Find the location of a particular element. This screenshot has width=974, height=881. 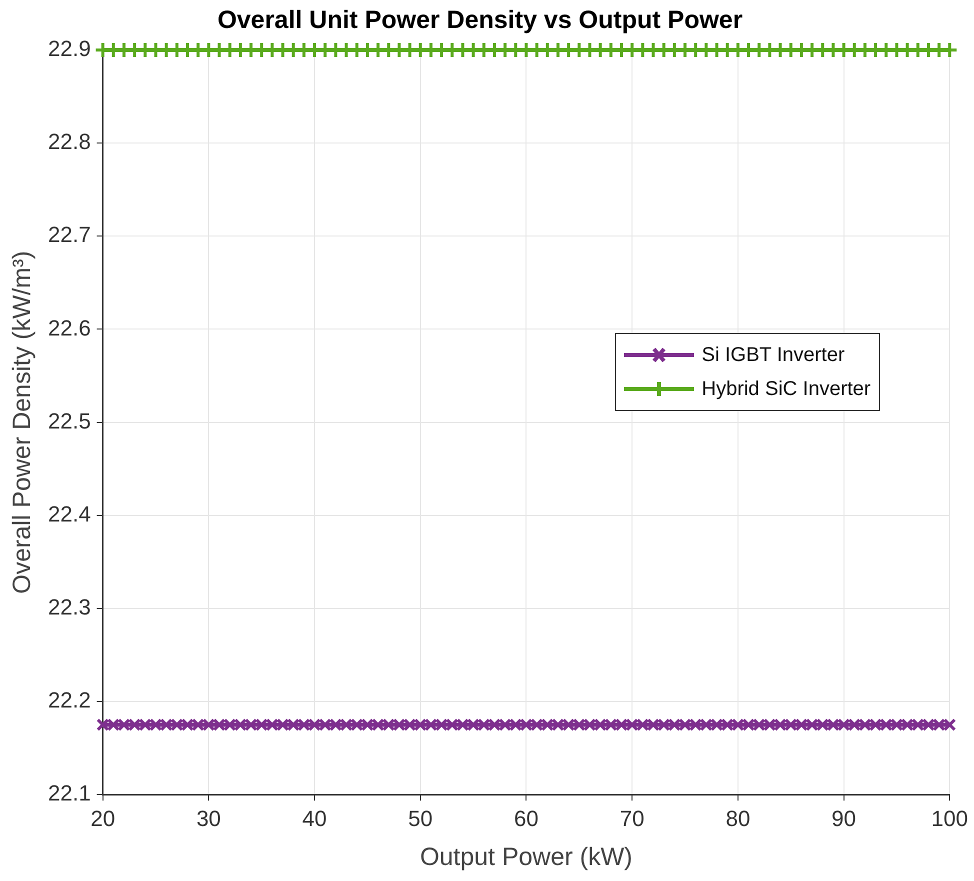

y-tick-label: 22.6 is located at coordinates (69, 327).